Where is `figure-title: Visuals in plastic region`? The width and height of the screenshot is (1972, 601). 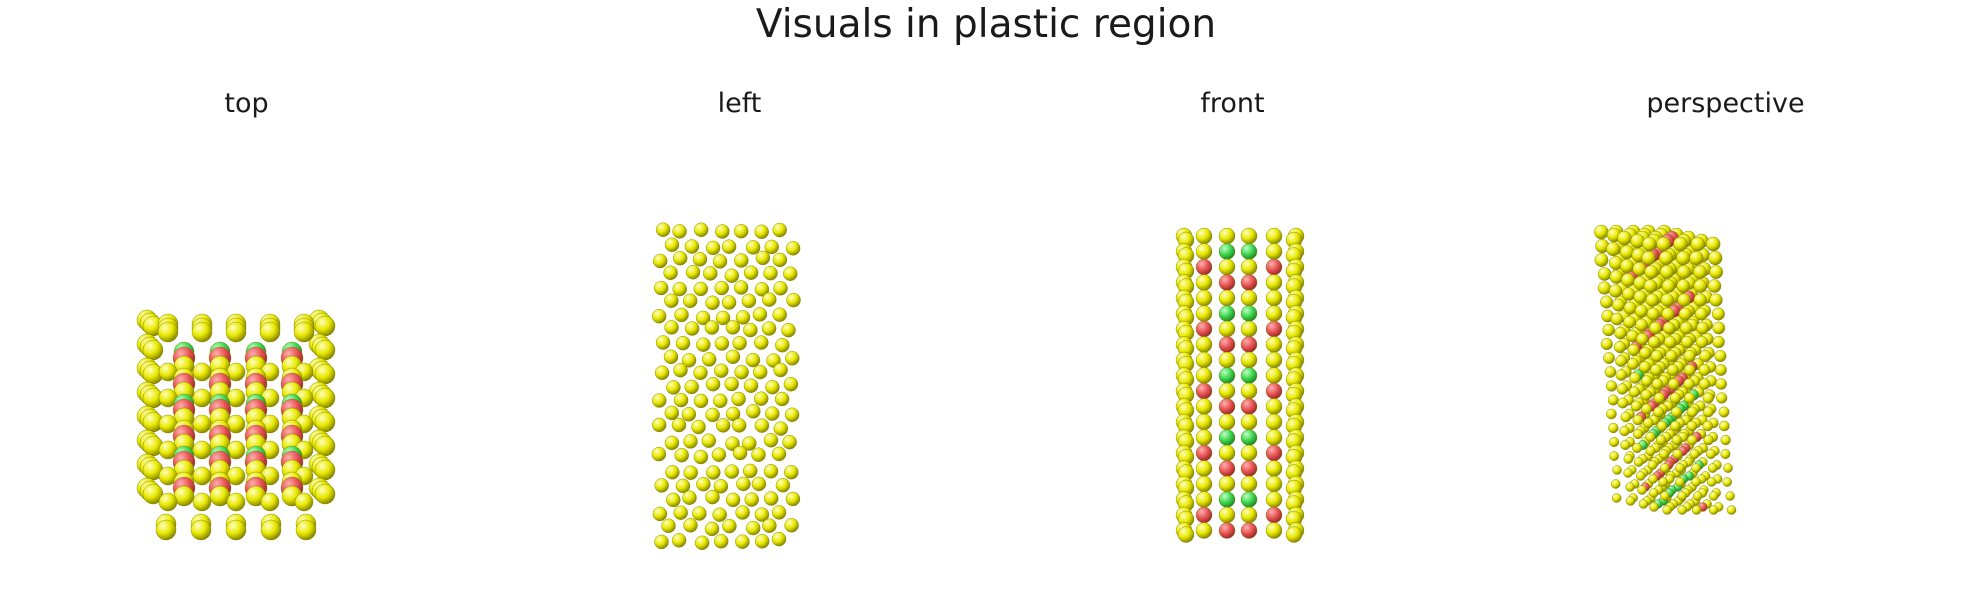
figure-title: Visuals in plastic region is located at coordinates (986, 24).